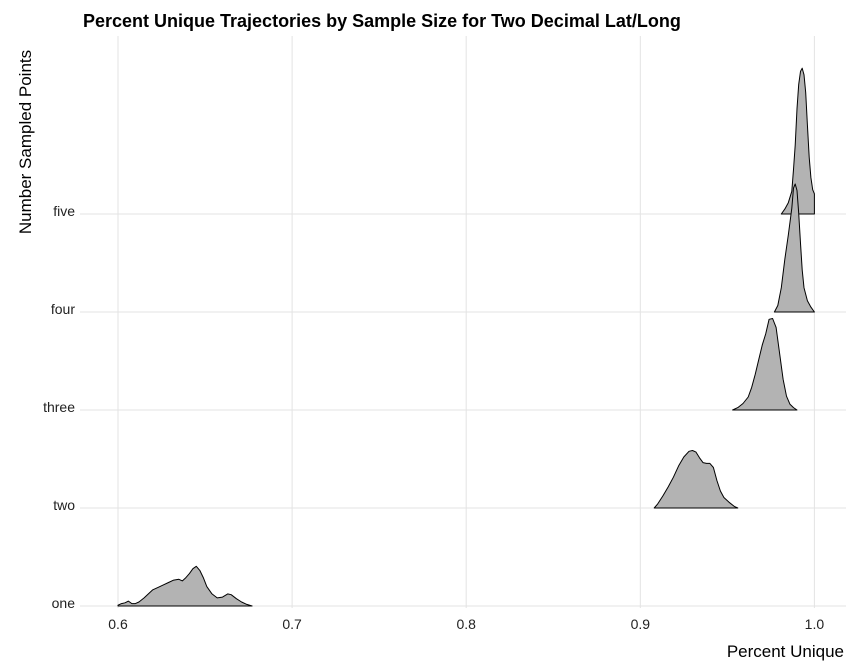 The height and width of the screenshot is (672, 864). What do you see at coordinates (25, 142) in the screenshot?
I see `y-axis-title: Number Sampled Points` at bounding box center [25, 142].